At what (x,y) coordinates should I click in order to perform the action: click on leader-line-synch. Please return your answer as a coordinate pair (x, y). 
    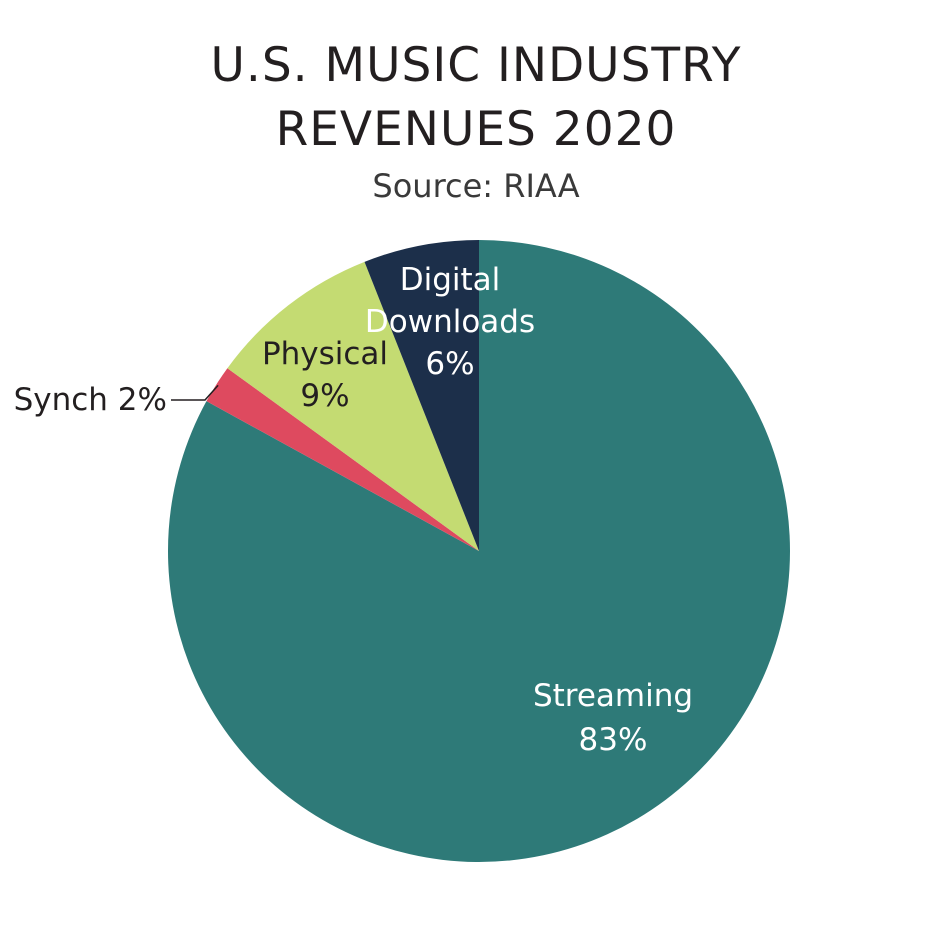
    Looking at the image, I should click on (195, 392).